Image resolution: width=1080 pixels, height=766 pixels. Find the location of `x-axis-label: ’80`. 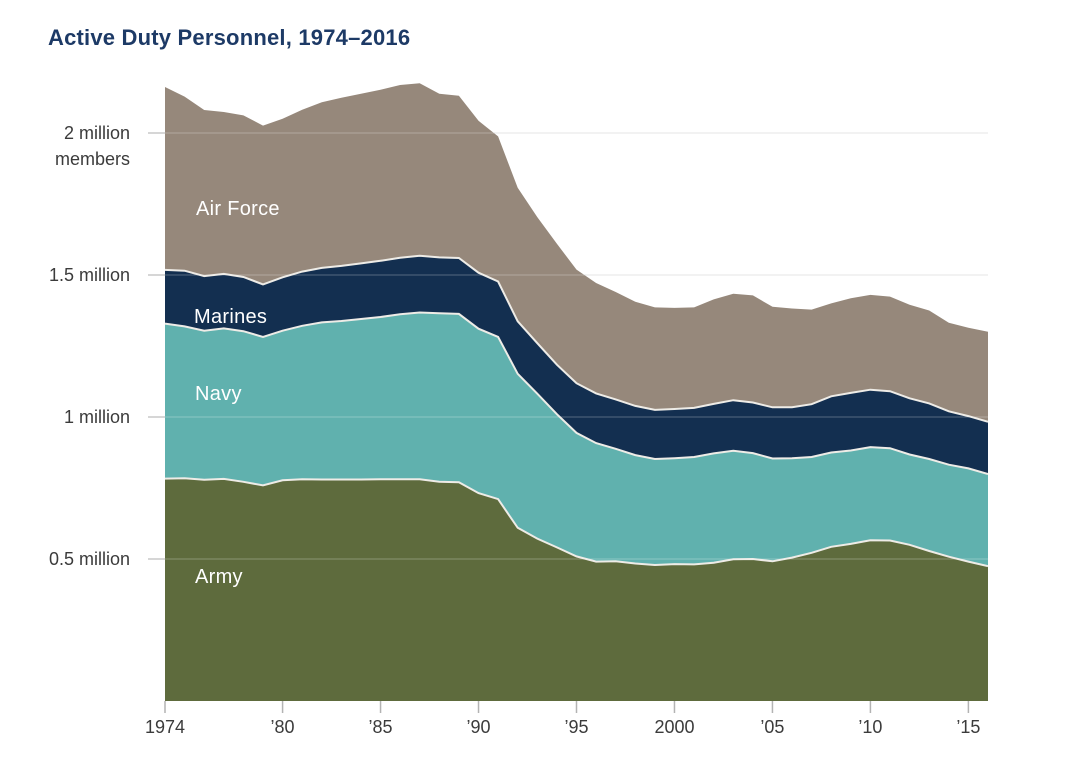

x-axis-label: ’80 is located at coordinates (282, 727).